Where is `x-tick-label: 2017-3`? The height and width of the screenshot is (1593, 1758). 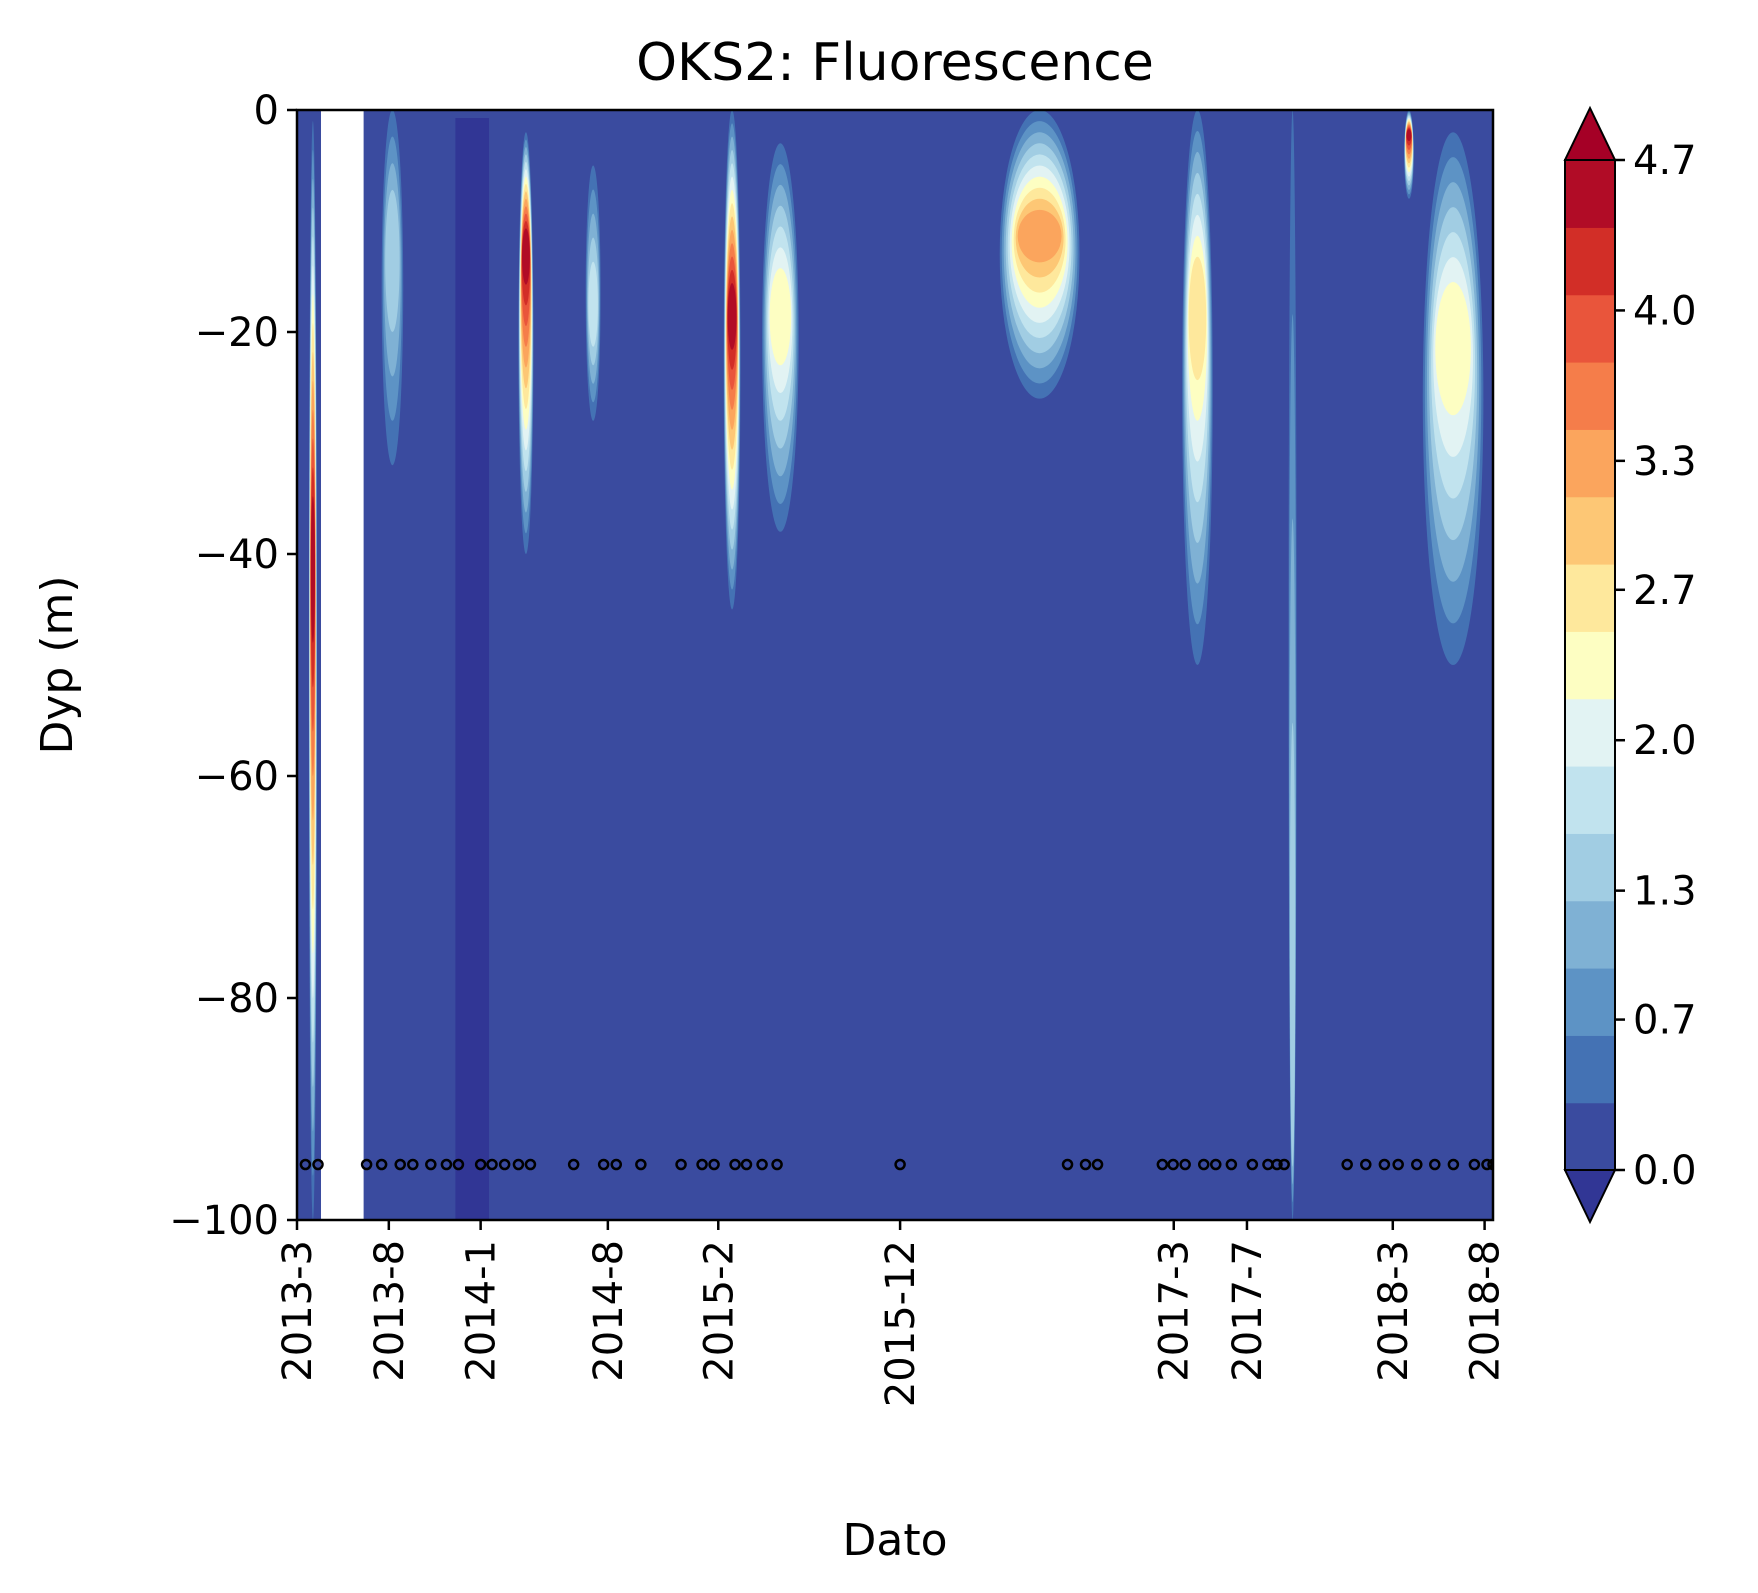
x-tick-label: 2017-3 is located at coordinates (1175, 1311).